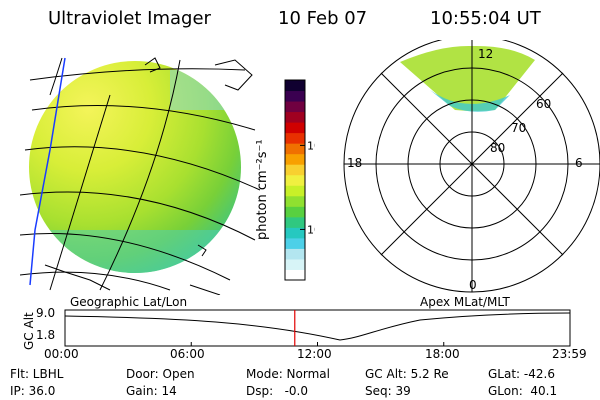 The height and width of the screenshot is (400, 600). I want to click on door-info: Door: Open, so click(160, 374).